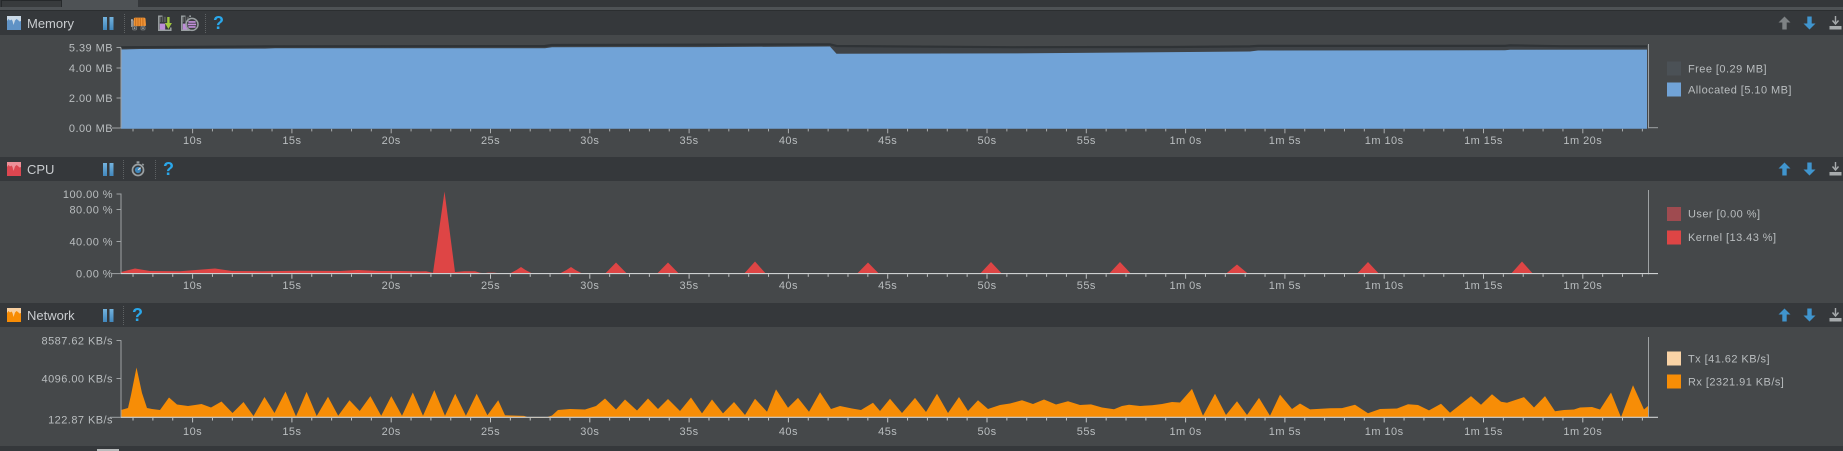 This screenshot has height=451, width=1843. I want to click on svg-text: 100.00 %, so click(88, 195).